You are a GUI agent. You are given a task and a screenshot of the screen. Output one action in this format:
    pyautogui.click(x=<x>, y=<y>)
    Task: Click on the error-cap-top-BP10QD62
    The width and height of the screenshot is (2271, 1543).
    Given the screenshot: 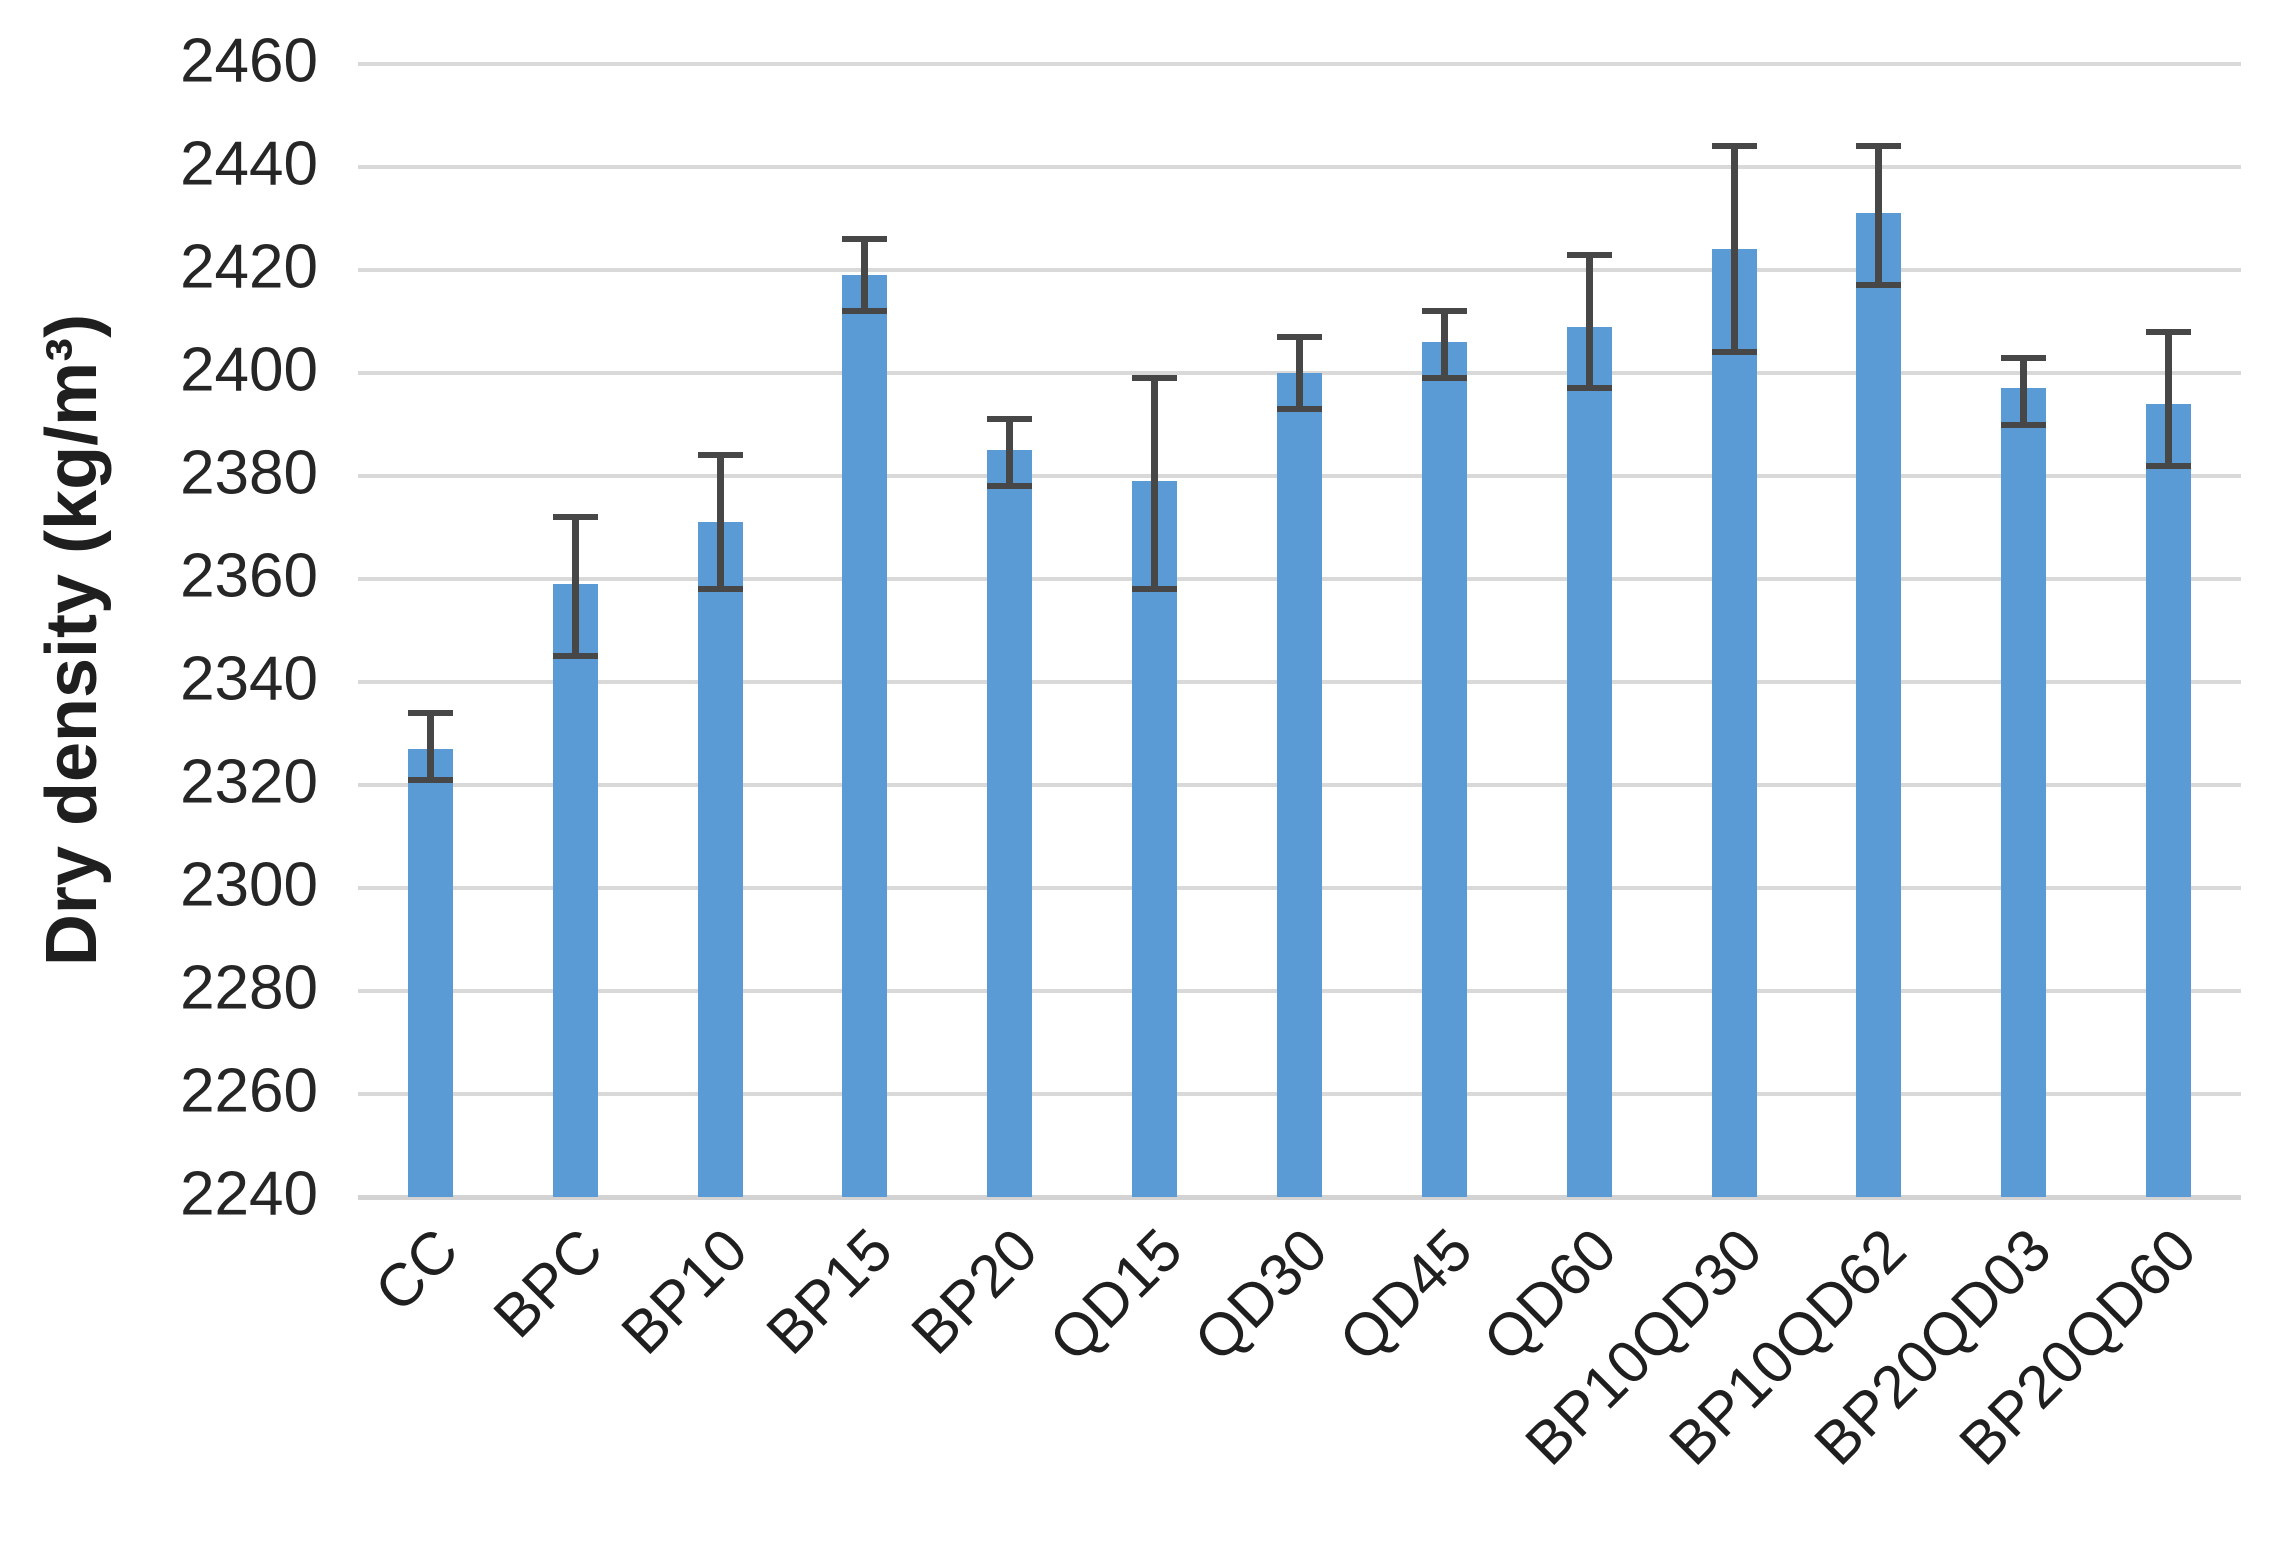 What is the action you would take?
    pyautogui.click(x=1879, y=146)
    